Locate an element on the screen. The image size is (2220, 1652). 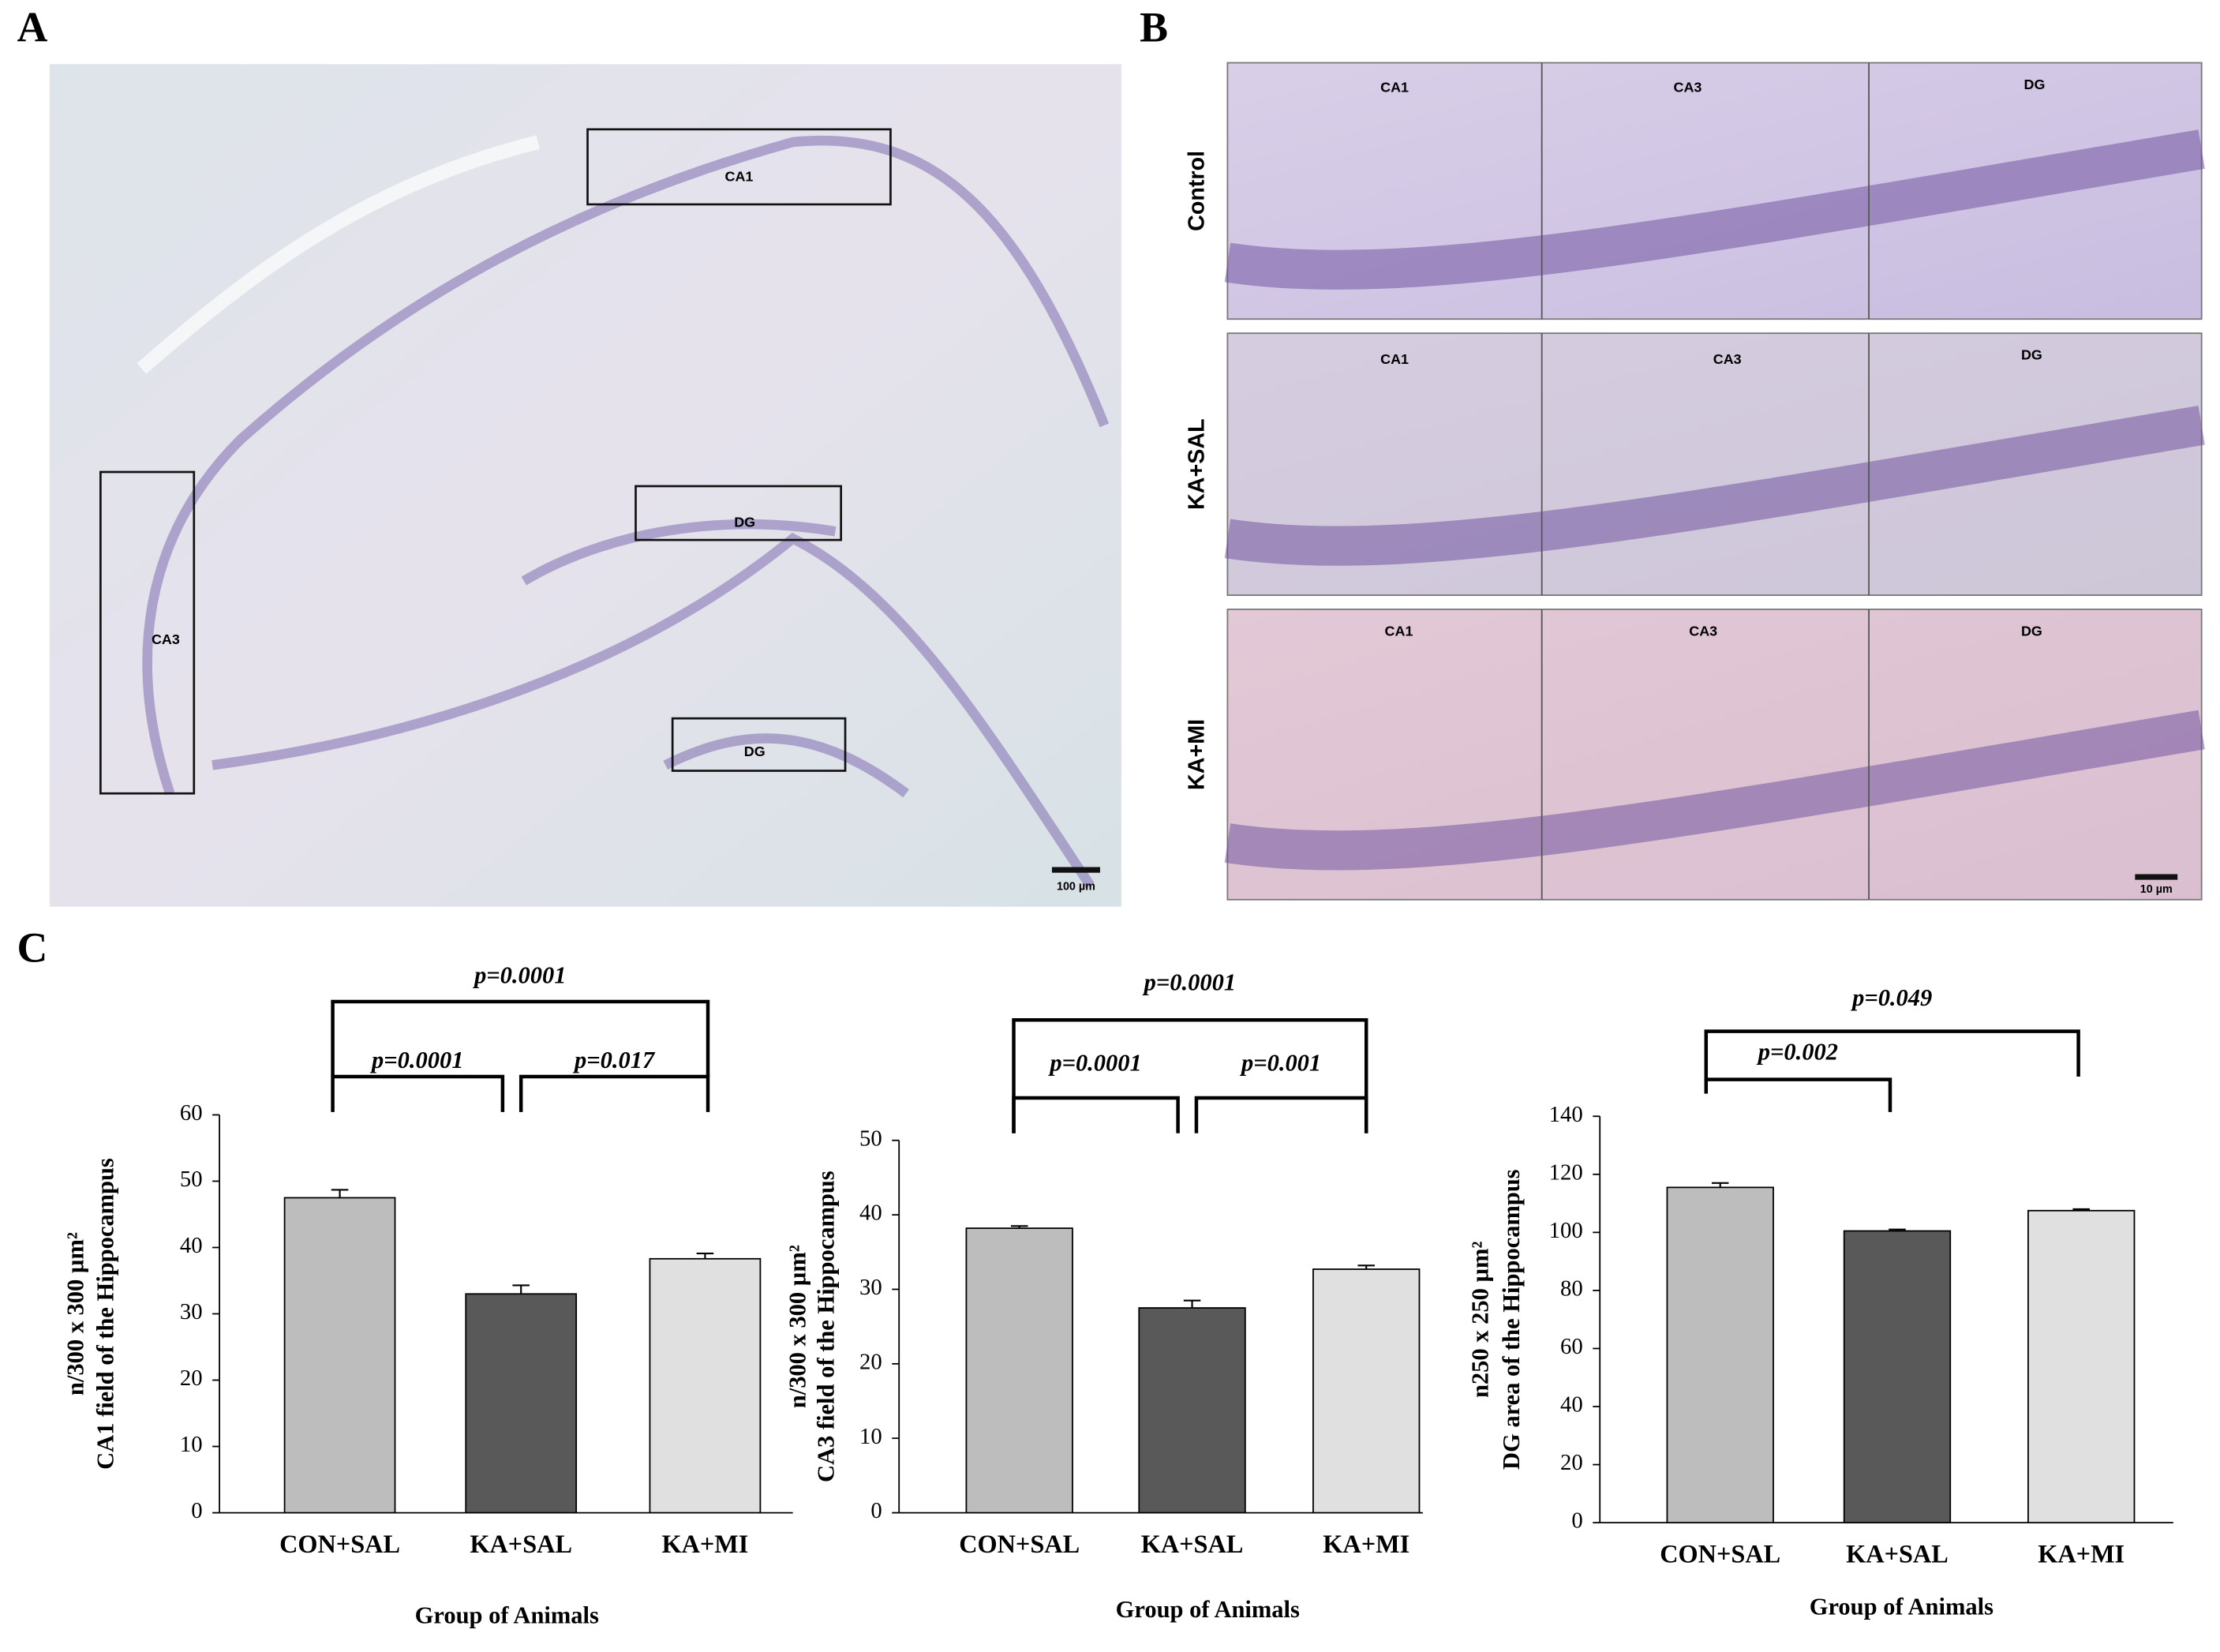
y-axis-label: CA1 field of the Hippocampus is located at coordinates (105, 1314).